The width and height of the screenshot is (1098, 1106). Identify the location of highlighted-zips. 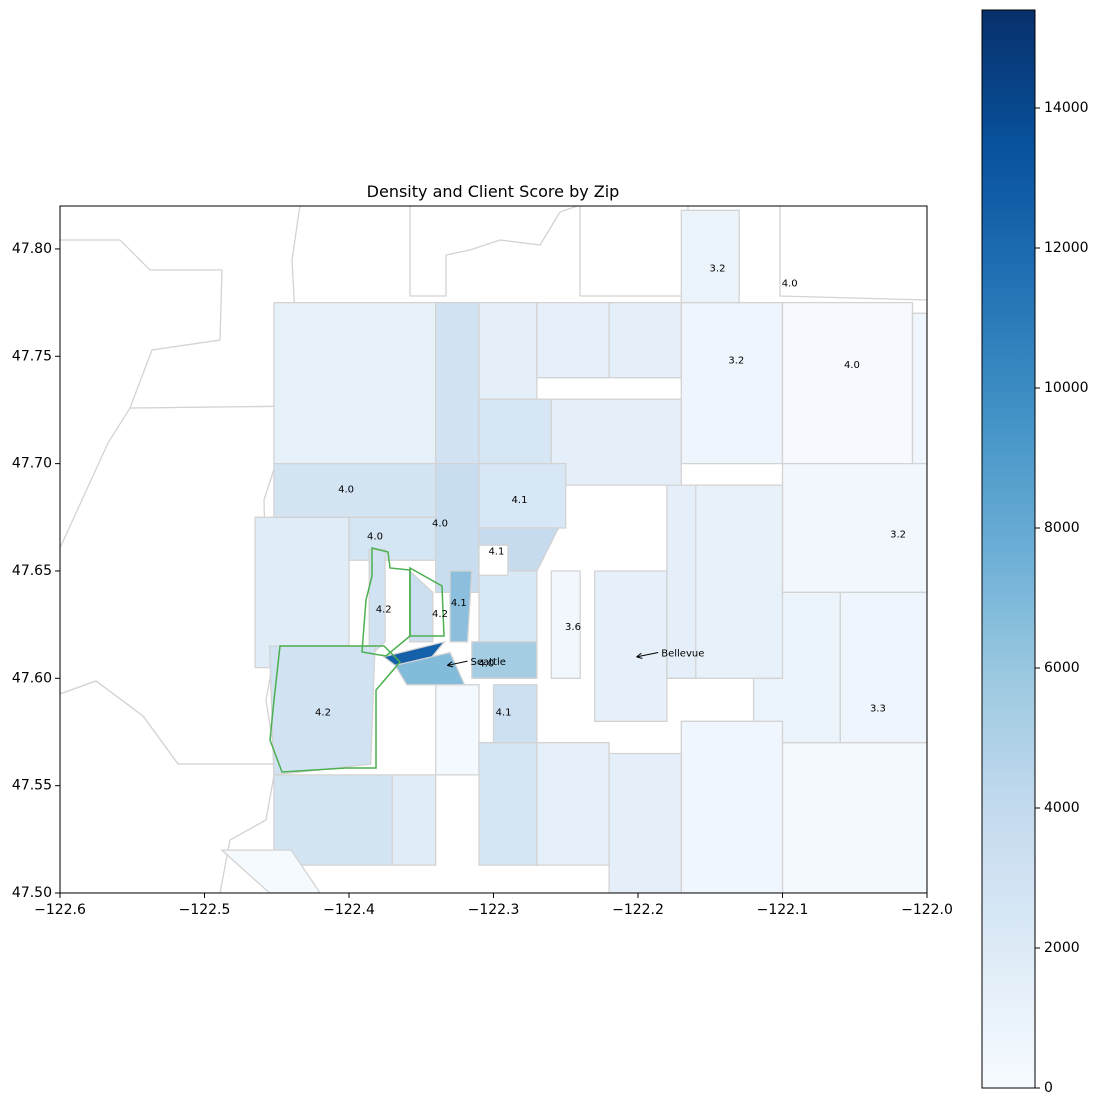
(357, 660).